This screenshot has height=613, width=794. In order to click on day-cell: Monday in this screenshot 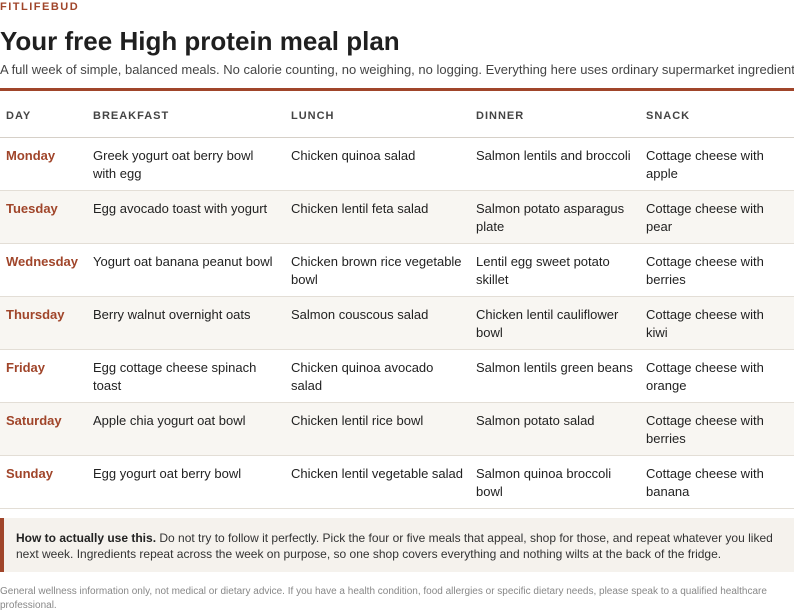, I will do `click(43, 164)`.